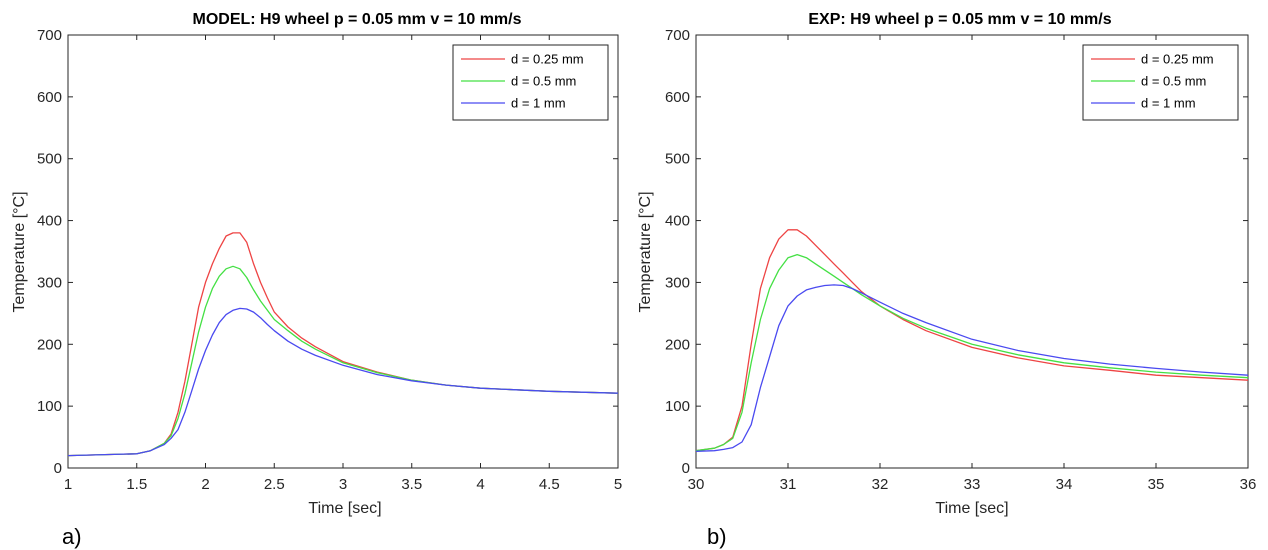  Describe the element at coordinates (696, 484) in the screenshot. I see `x-tick-label: 30` at that location.